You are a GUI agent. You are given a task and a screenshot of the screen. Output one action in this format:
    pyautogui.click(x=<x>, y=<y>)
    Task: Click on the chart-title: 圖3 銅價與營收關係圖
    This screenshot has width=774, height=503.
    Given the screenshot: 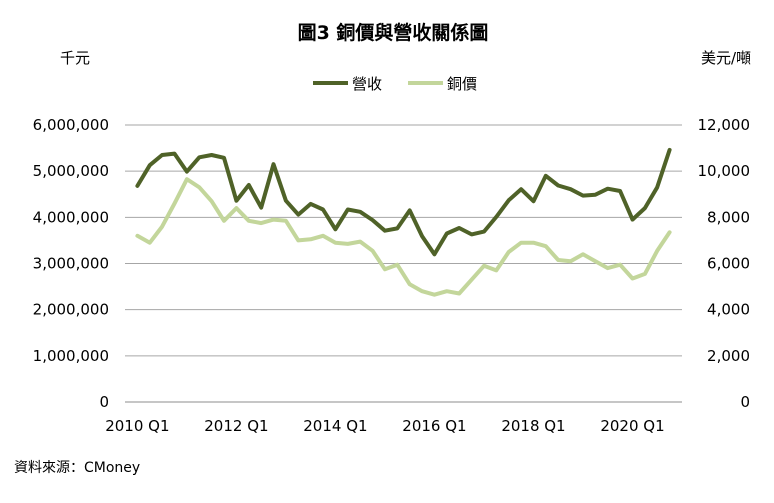 What is the action you would take?
    pyautogui.click(x=393, y=32)
    